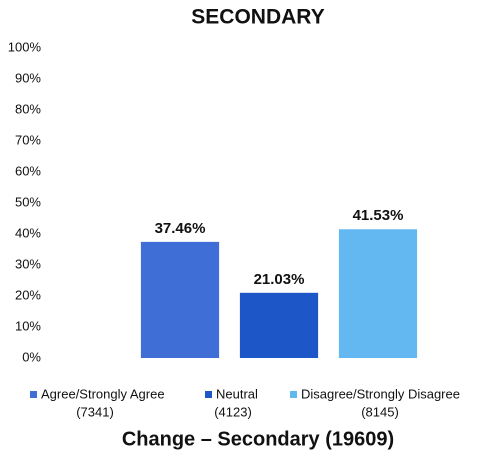  What do you see at coordinates (31, 356) in the screenshot?
I see `y-tick-label: 0%` at bounding box center [31, 356].